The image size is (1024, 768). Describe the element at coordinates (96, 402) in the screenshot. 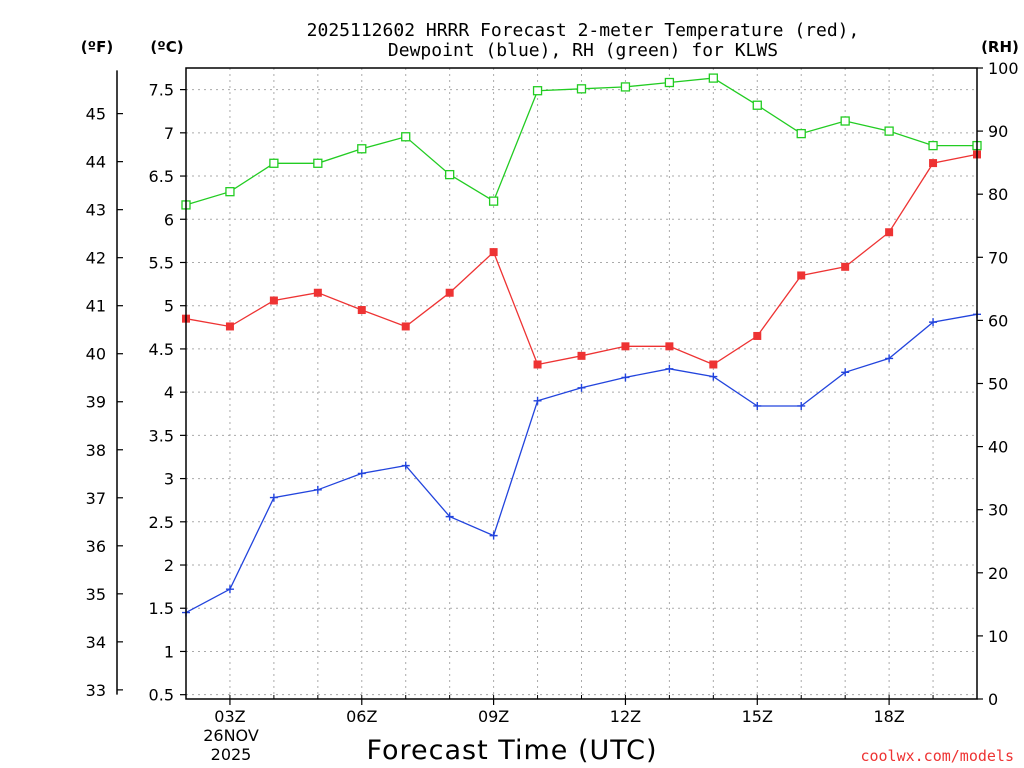

I see `fahrenheit-tick-label: 39` at that location.